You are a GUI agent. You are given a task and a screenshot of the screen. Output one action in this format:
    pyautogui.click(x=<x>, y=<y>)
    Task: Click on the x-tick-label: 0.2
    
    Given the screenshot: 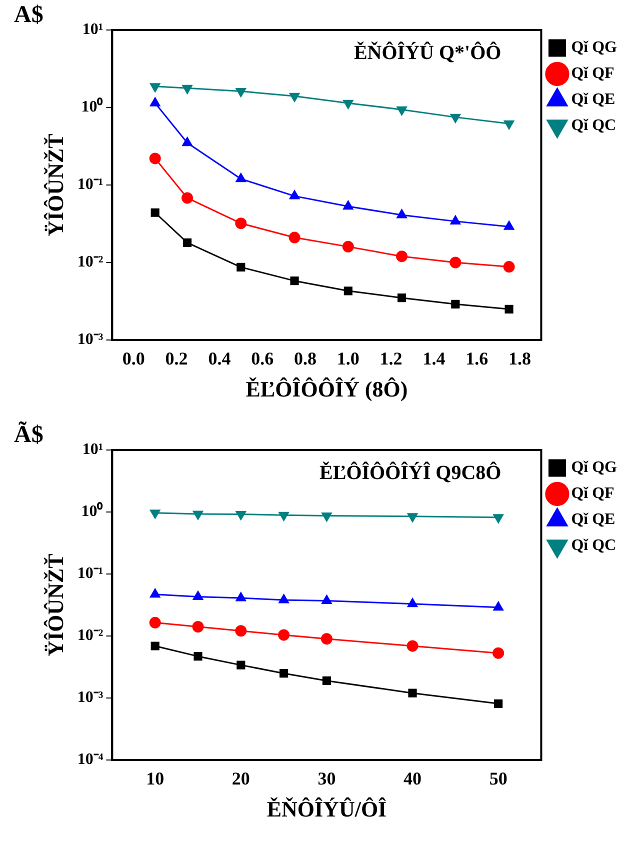 What is the action you would take?
    pyautogui.click(x=176, y=358)
    